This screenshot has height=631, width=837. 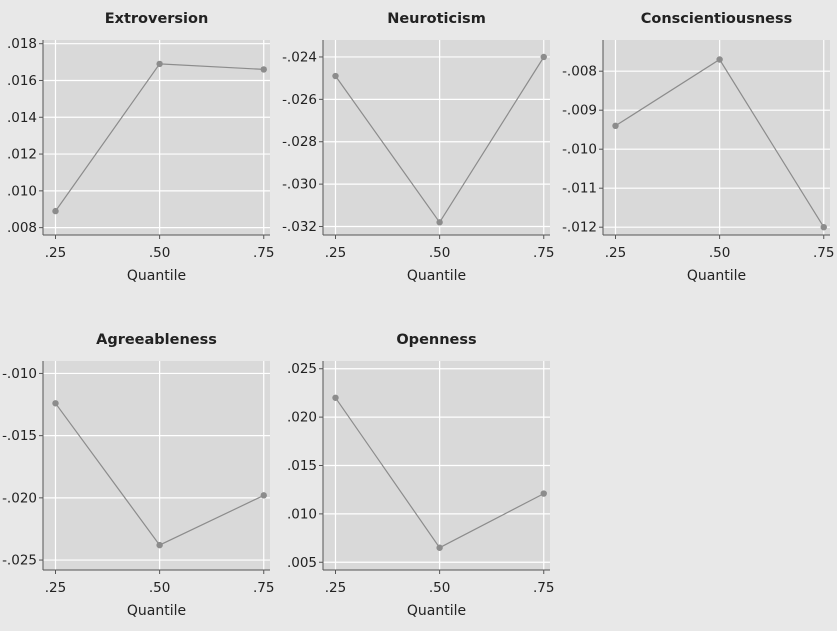 What do you see at coordinates (436, 19) in the screenshot?
I see `panel-title: Neuroticism` at bounding box center [436, 19].